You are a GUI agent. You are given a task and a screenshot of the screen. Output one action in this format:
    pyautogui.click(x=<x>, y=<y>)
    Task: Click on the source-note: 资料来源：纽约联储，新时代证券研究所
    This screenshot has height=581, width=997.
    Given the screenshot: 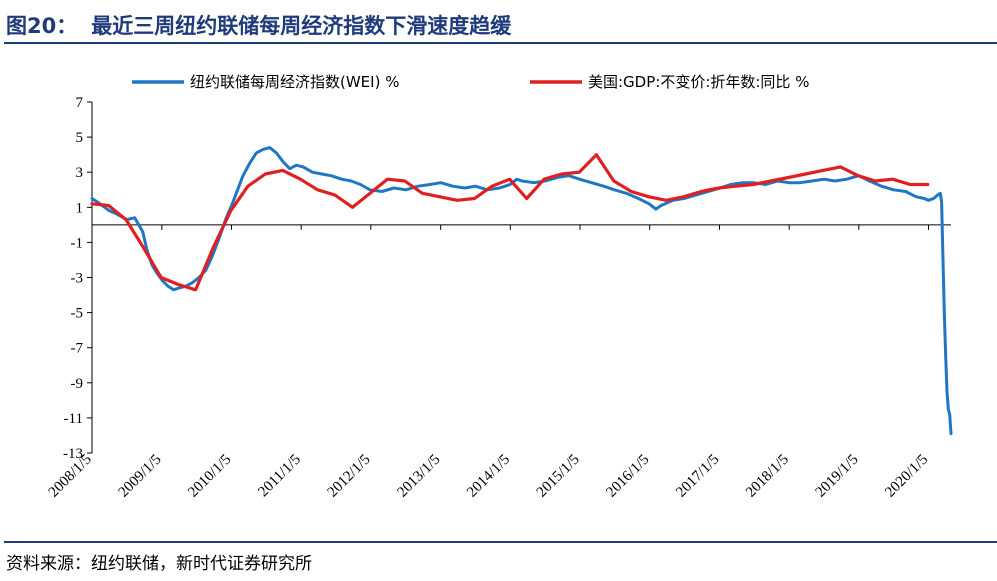 What is the action you would take?
    pyautogui.click(x=159, y=564)
    